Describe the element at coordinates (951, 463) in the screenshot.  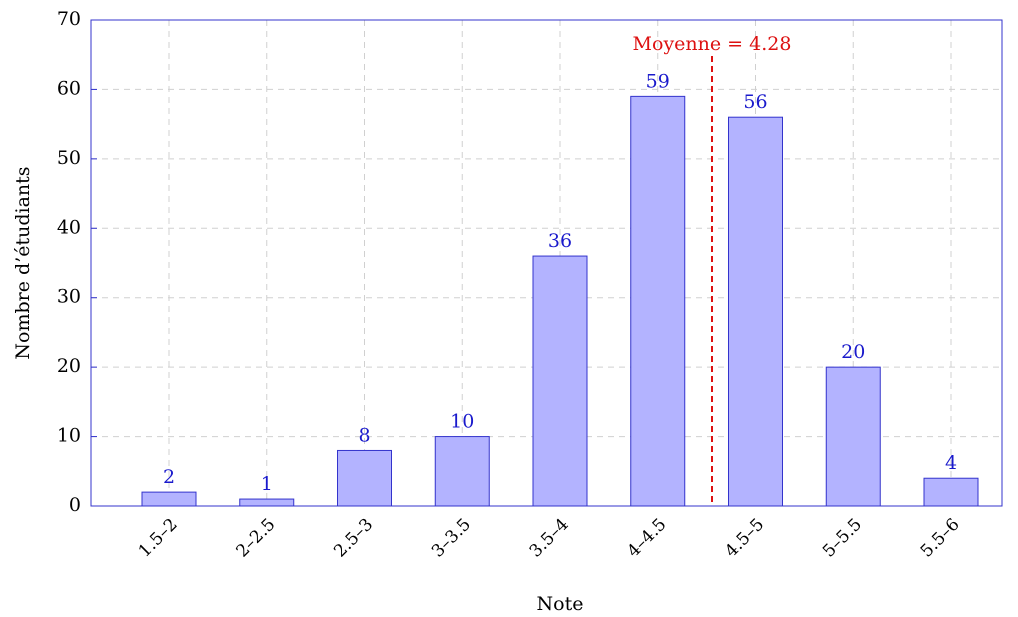
I see `data-label: 4` at that location.